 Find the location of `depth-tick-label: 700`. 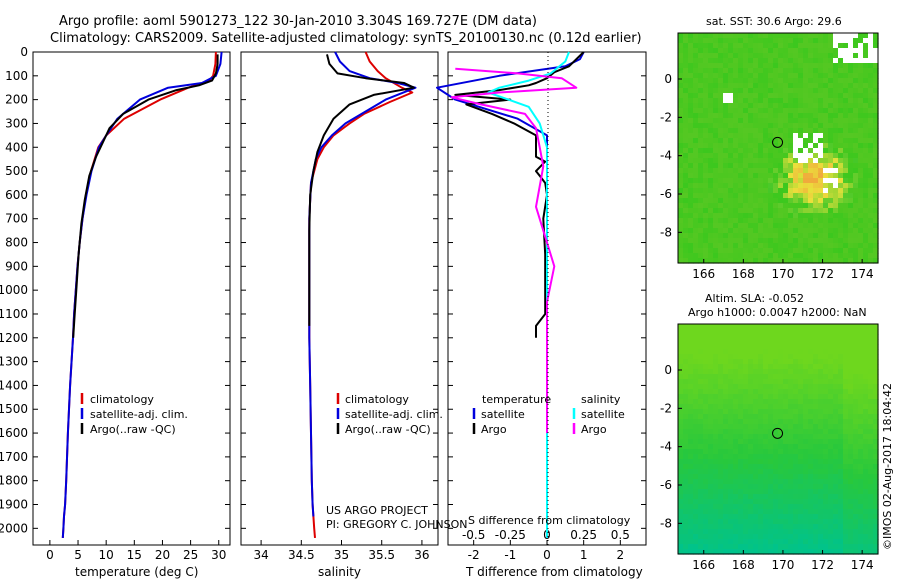

depth-tick-label: 700 is located at coordinates (16, 219).